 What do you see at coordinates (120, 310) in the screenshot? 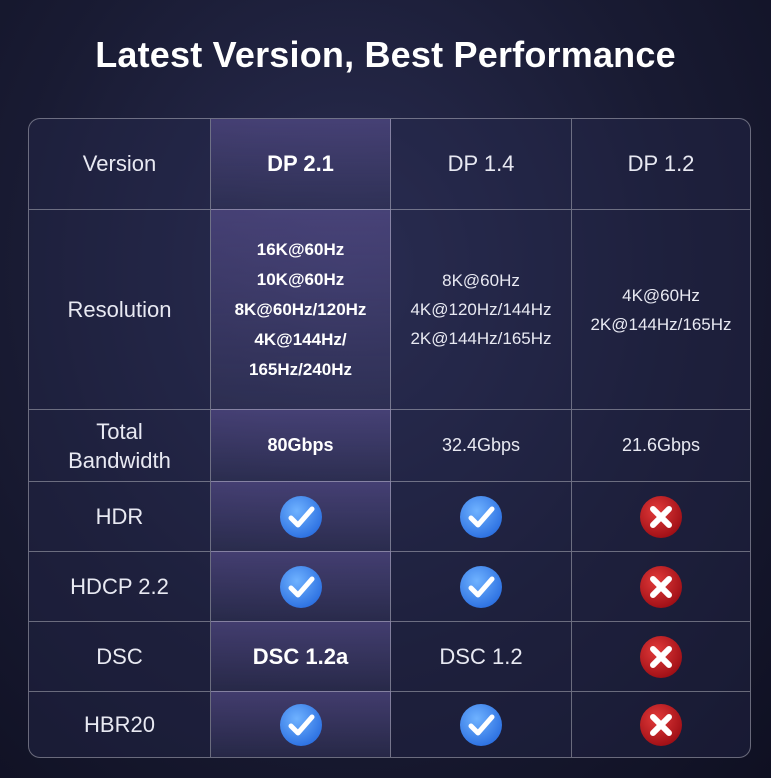
I see `row-label: Resolution` at bounding box center [120, 310].